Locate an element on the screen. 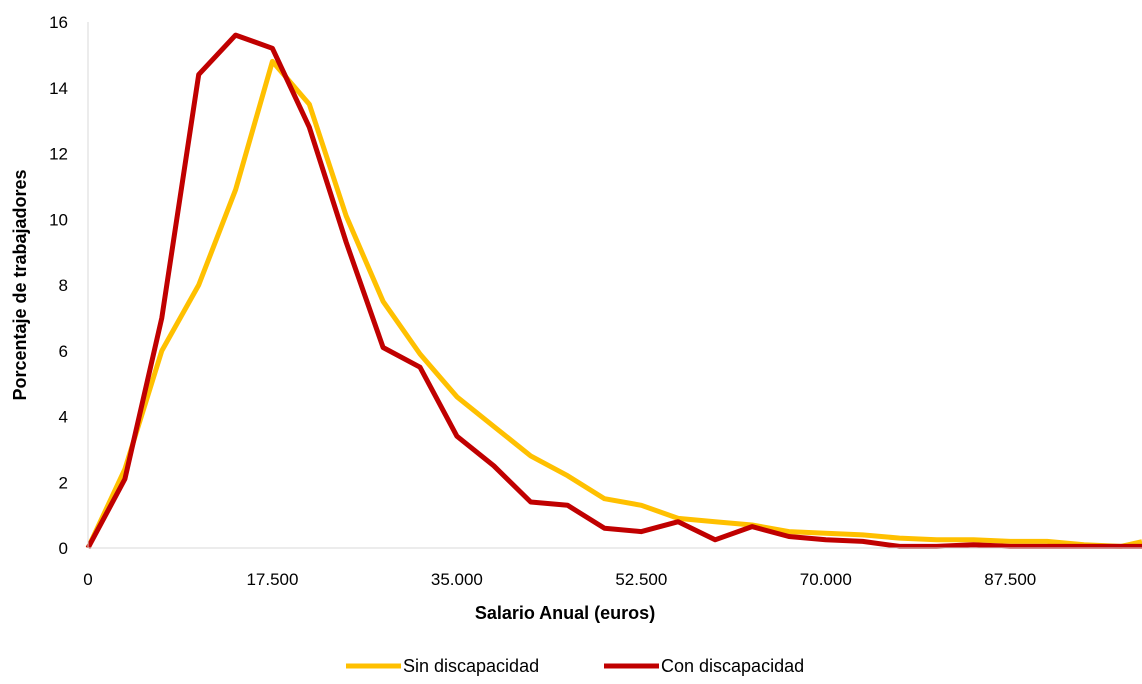  x-tick-label: 87.500 is located at coordinates (1010, 579).